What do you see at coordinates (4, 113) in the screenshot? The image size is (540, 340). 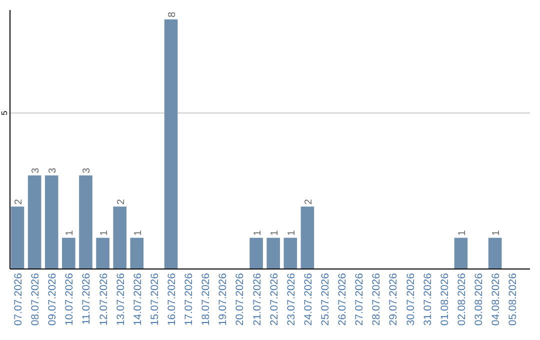 I see `y-tick-label: 5` at bounding box center [4, 113].